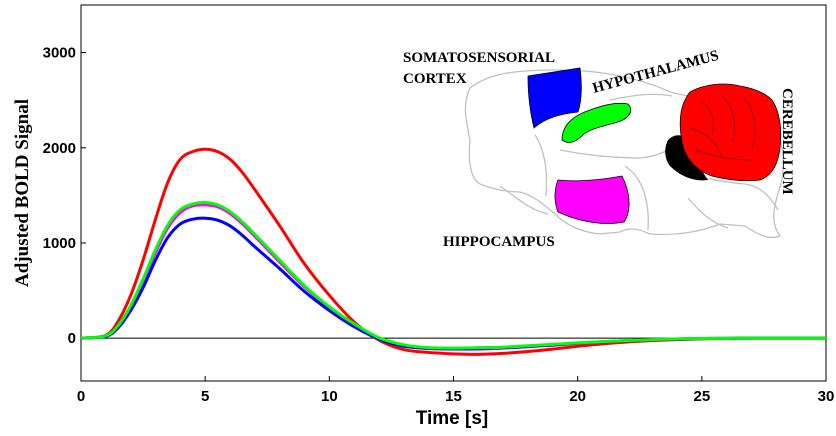 The image size is (836, 436). What do you see at coordinates (452, 418) in the screenshot?
I see `x-axis-title: Time [s]` at bounding box center [452, 418].